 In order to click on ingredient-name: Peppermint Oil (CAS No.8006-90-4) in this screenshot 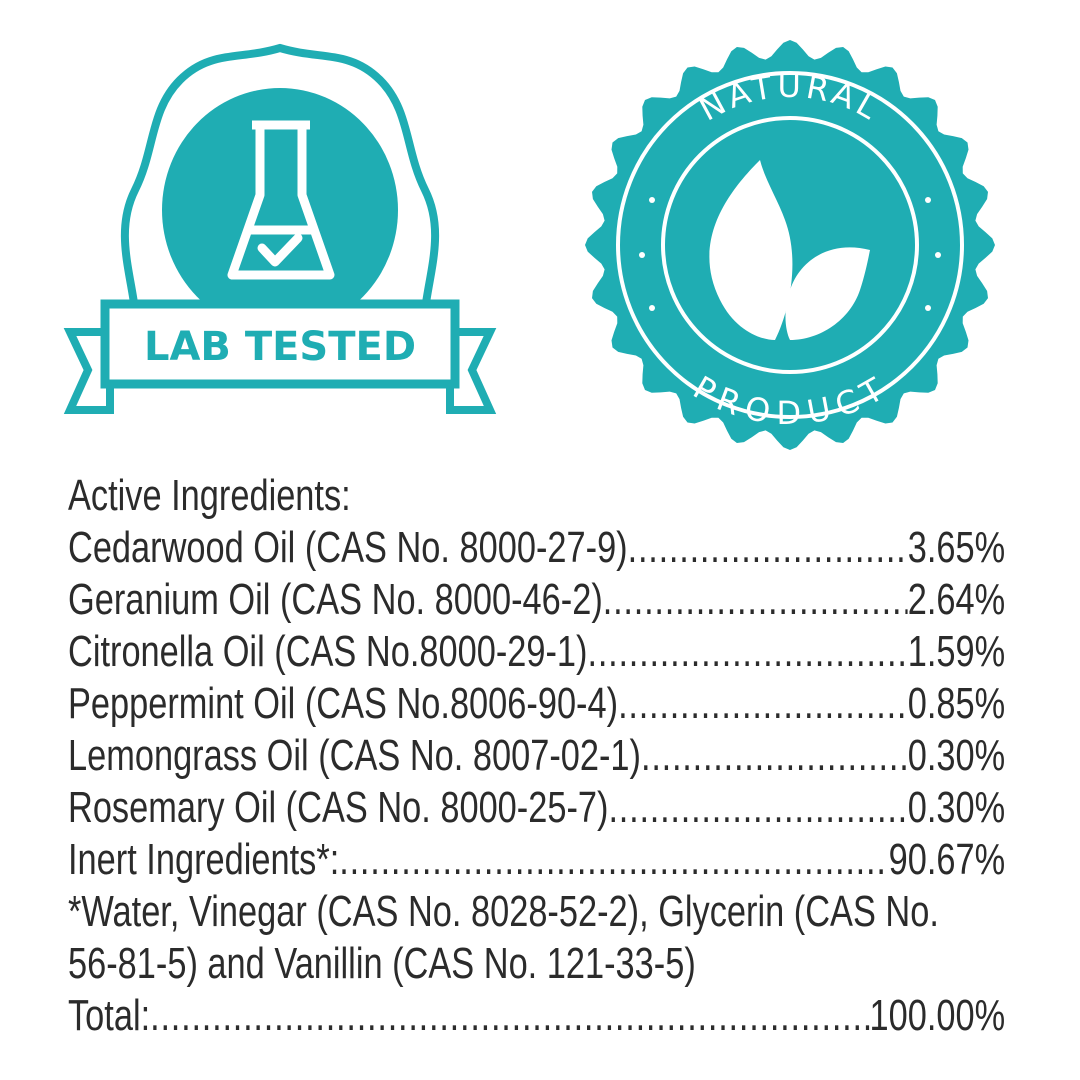, I will do `click(343, 703)`.